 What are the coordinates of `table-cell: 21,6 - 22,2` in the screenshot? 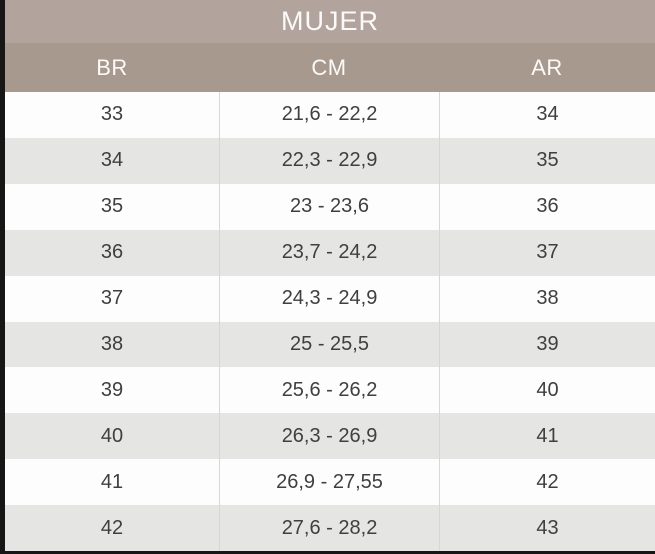 It's located at (329, 115).